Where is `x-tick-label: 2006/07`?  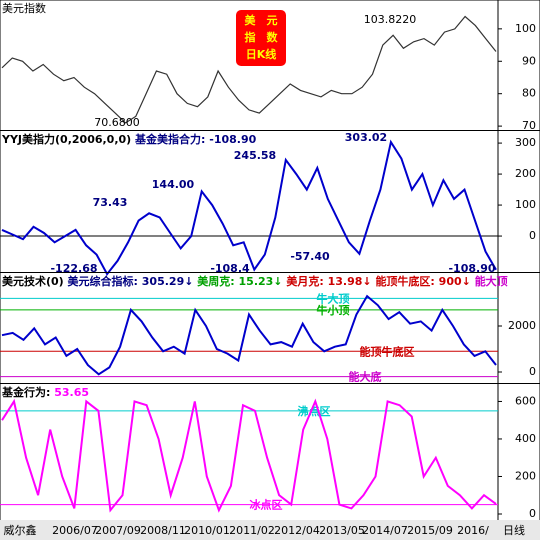
x-tick-label: 2006/07 is located at coordinates (75, 530).